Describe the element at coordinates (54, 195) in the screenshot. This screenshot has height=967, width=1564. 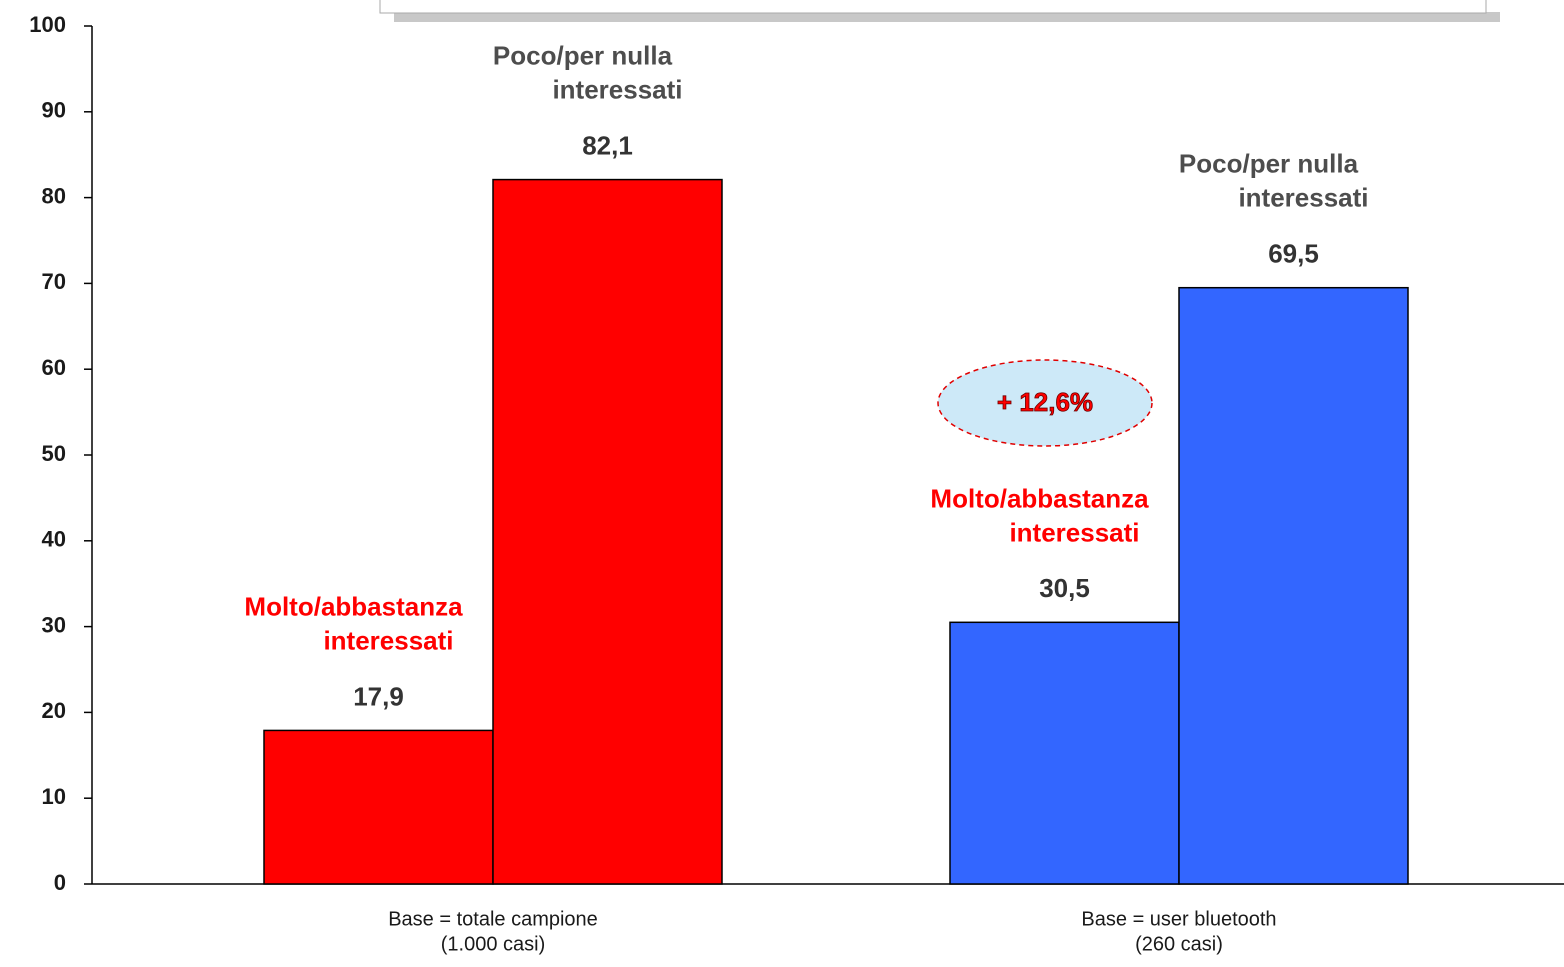
I see `y-tick-label: 80` at that location.